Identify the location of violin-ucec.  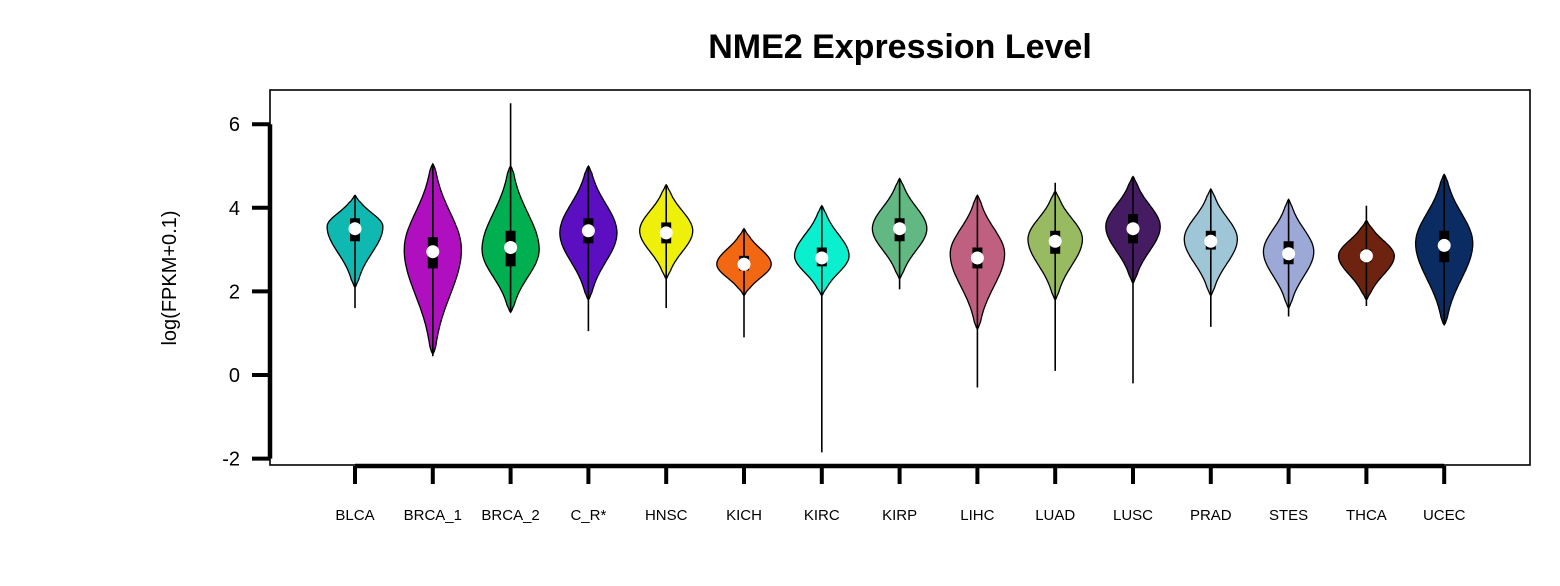
(1444, 249).